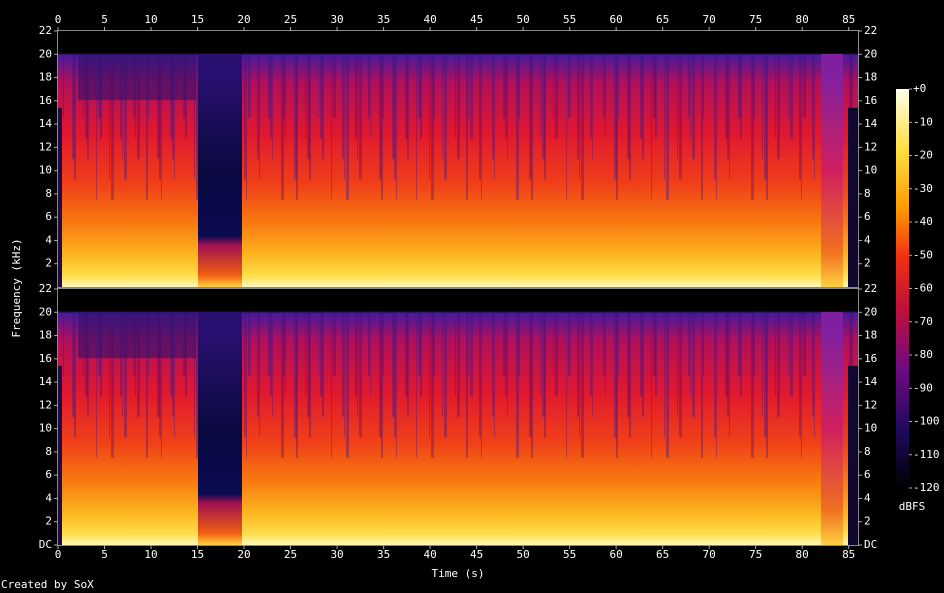 The height and width of the screenshot is (593, 944). Describe the element at coordinates (755, 554) in the screenshot. I see `x-tick-label: 75` at that location.